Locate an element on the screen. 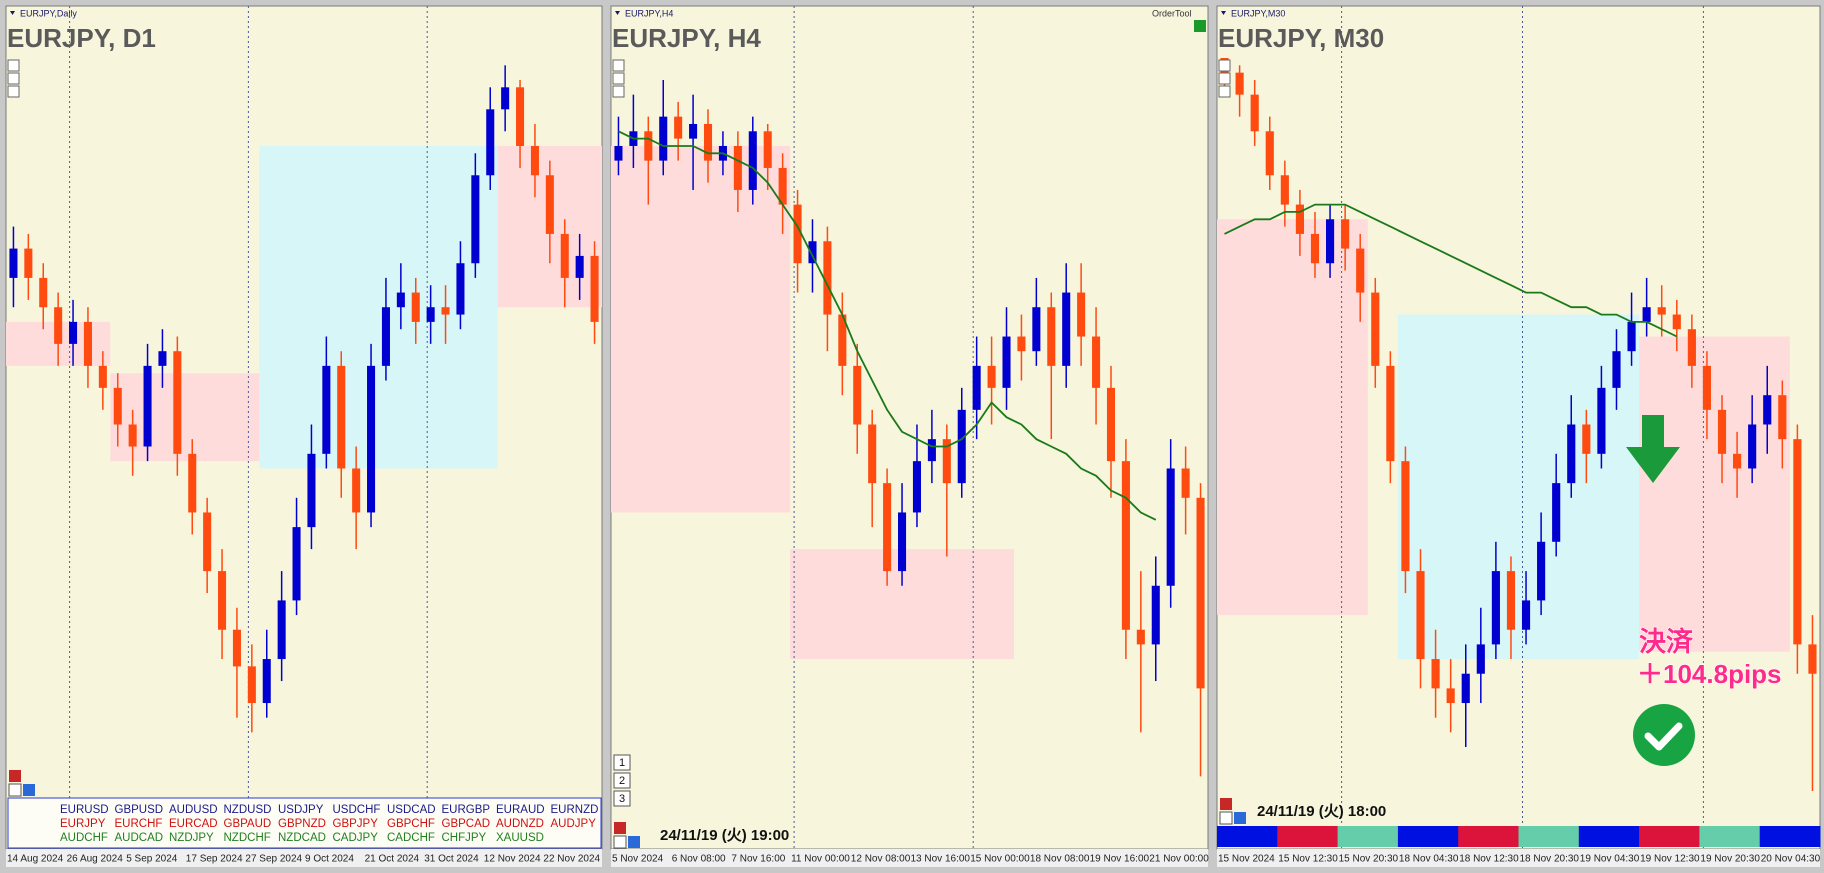 The width and height of the screenshot is (1824, 873). chart-title: EURJPY, H4 is located at coordinates (686, 38).